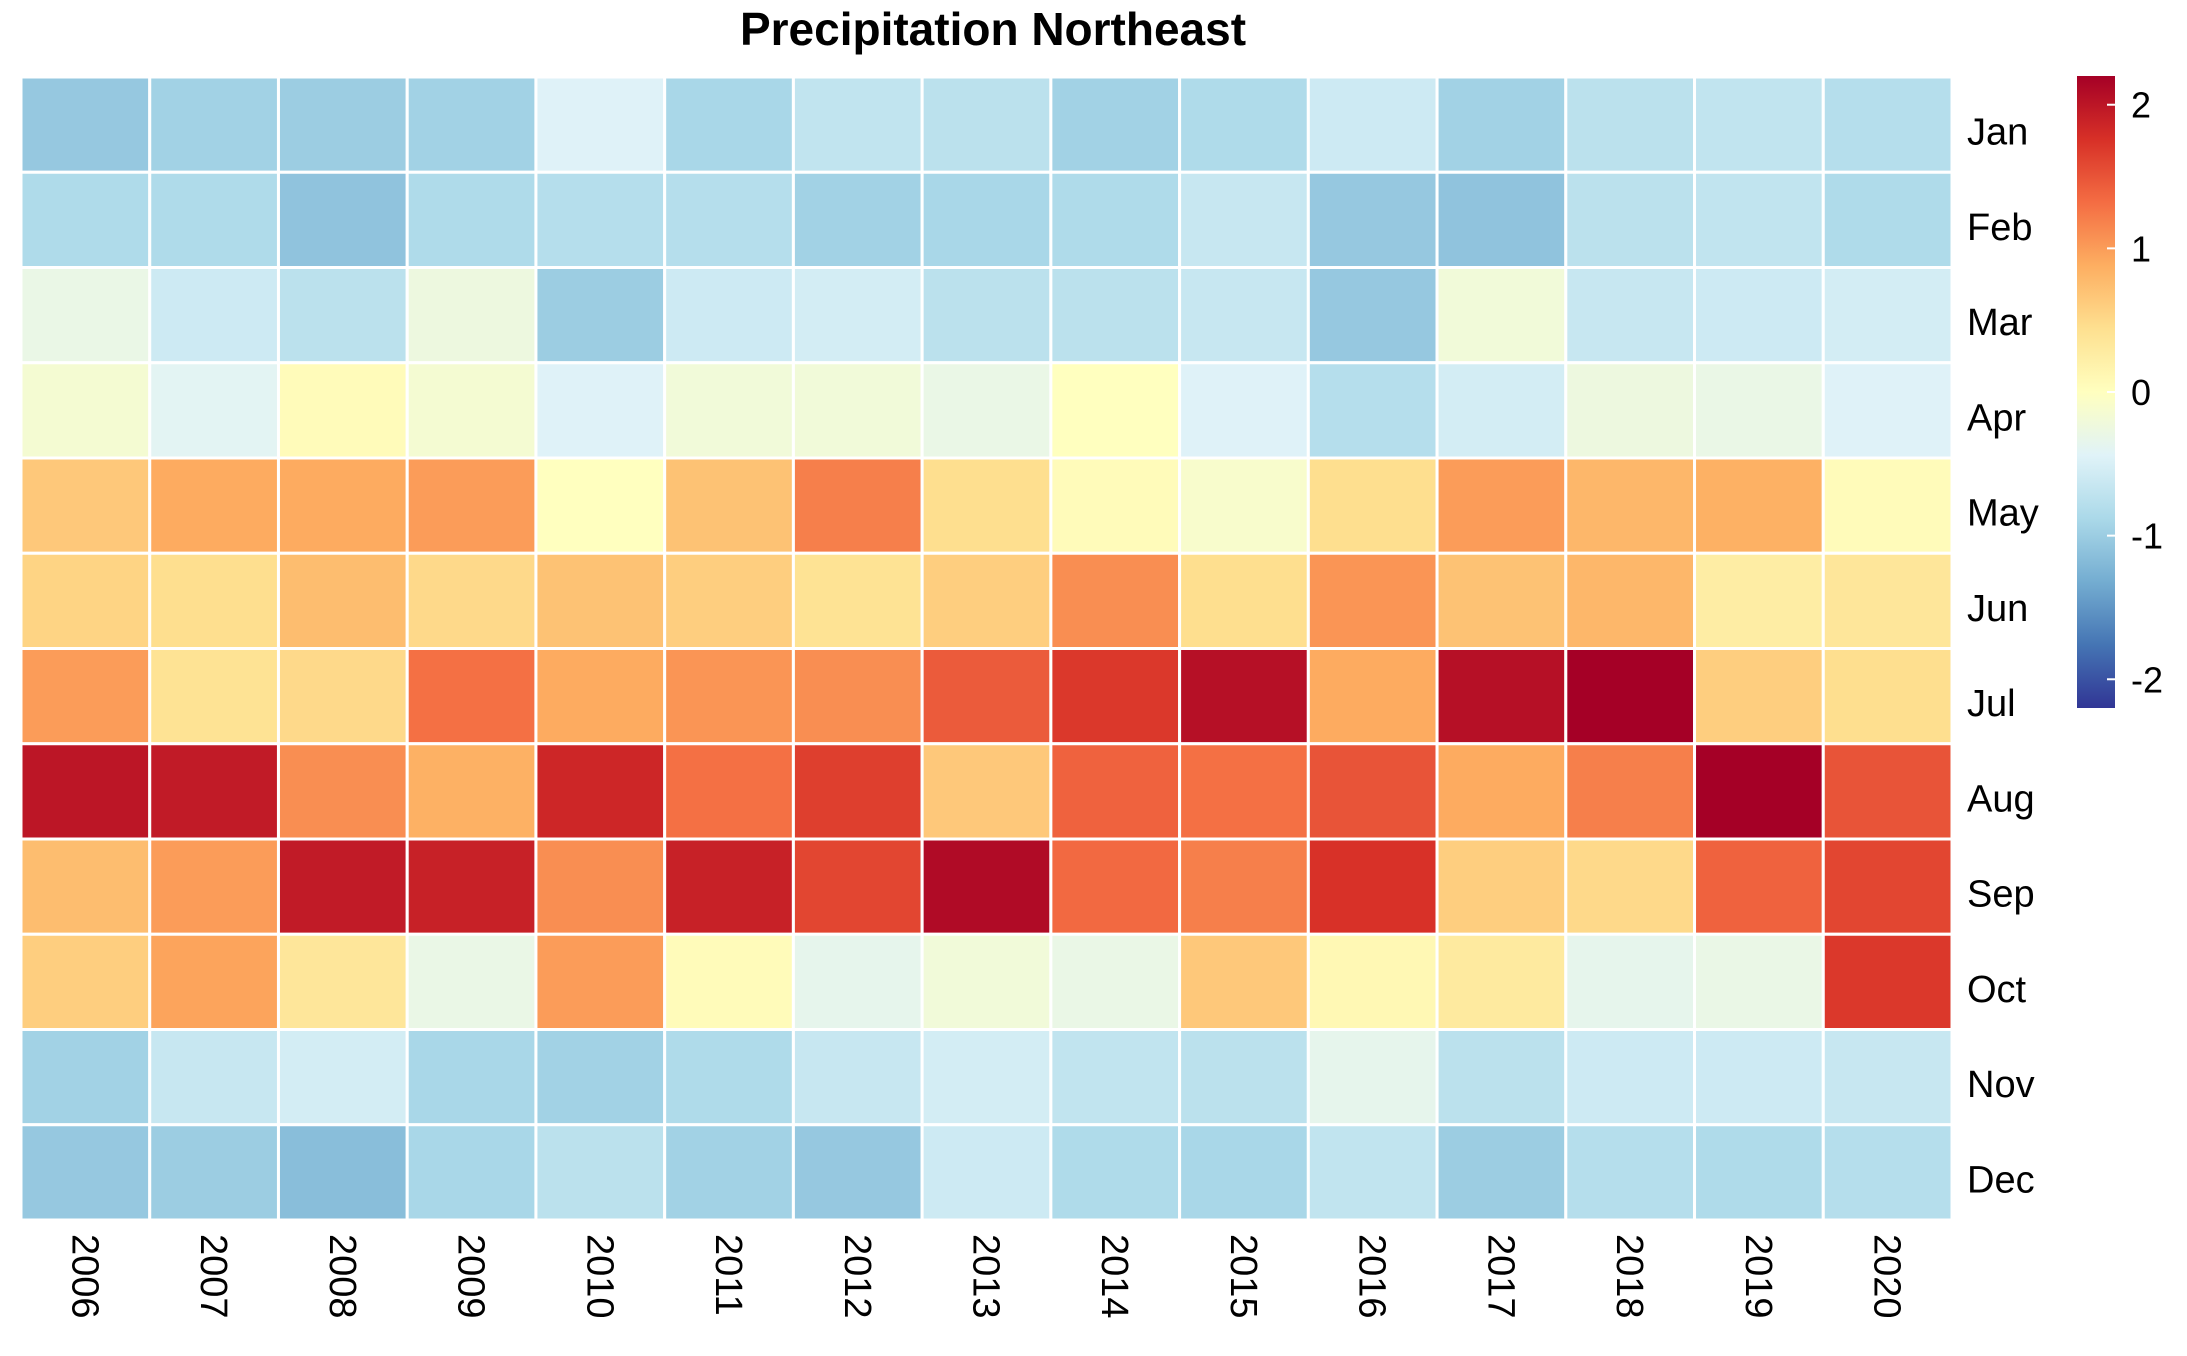  Describe the element at coordinates (1372, 315) in the screenshot. I see `heatmap-cell-mar-2016` at that location.